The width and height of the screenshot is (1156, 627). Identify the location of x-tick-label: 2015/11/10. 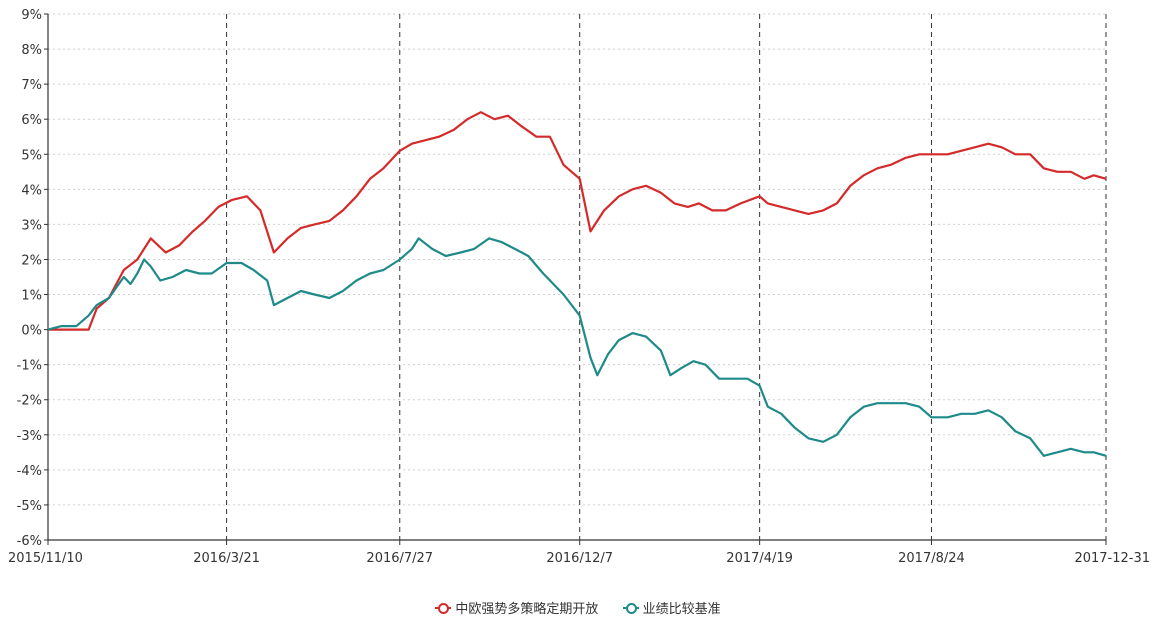
(45, 558).